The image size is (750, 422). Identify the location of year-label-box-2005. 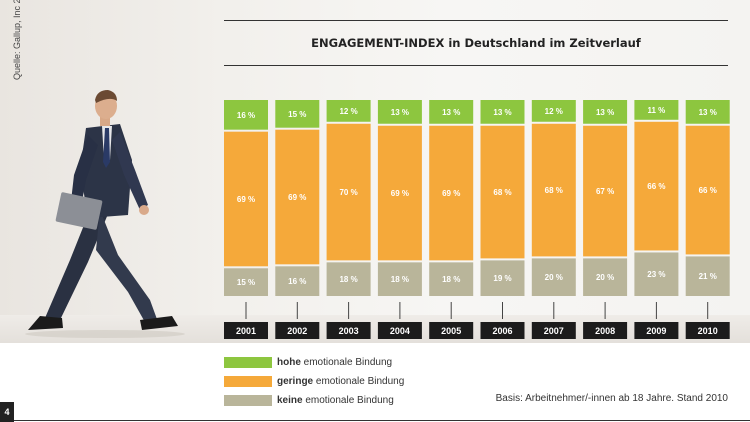
(451, 330).